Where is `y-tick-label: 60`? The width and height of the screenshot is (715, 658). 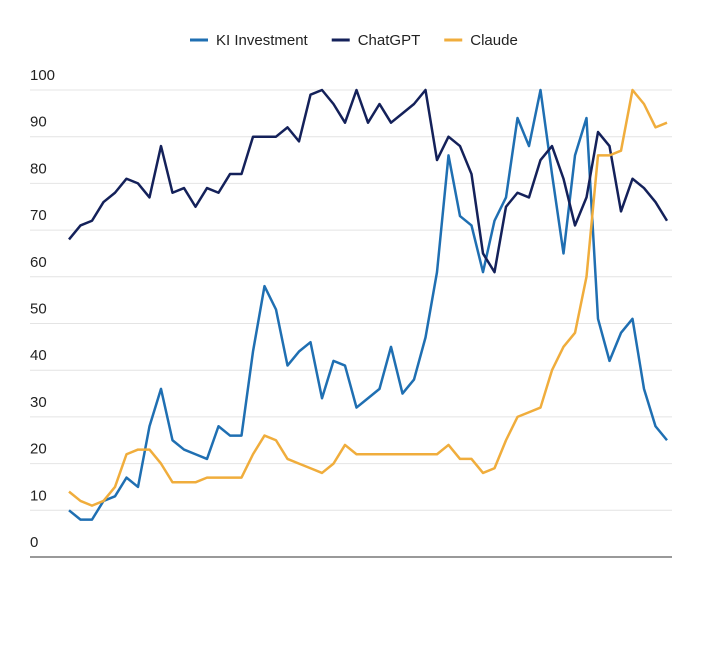
y-tick-label: 60 is located at coordinates (38, 262).